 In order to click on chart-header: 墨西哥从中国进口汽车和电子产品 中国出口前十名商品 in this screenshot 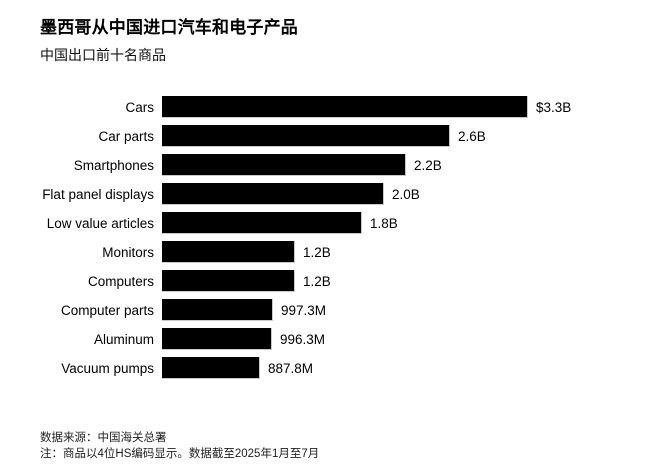, I will do `click(169, 40)`.